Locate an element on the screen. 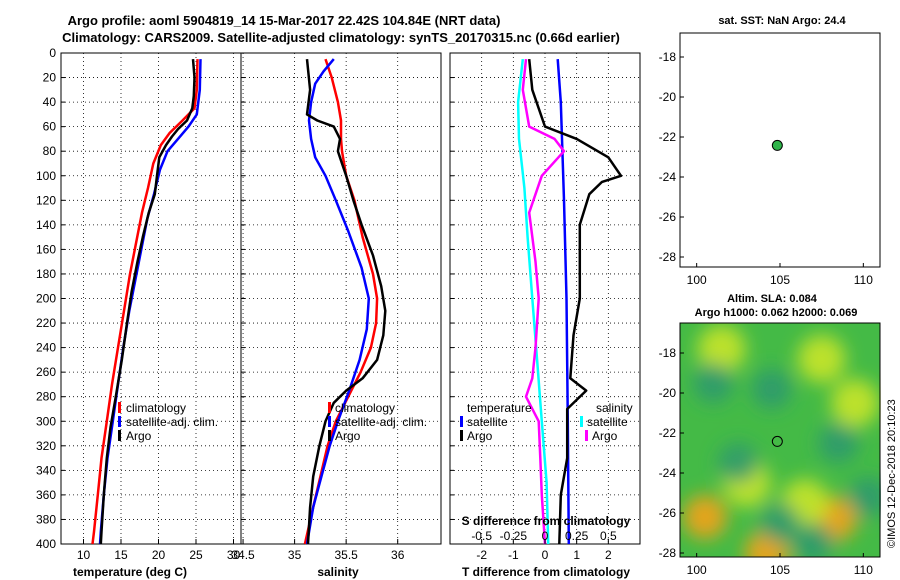 This screenshot has width=900, height=580. depth-tick-label: 120 is located at coordinates (46, 200).